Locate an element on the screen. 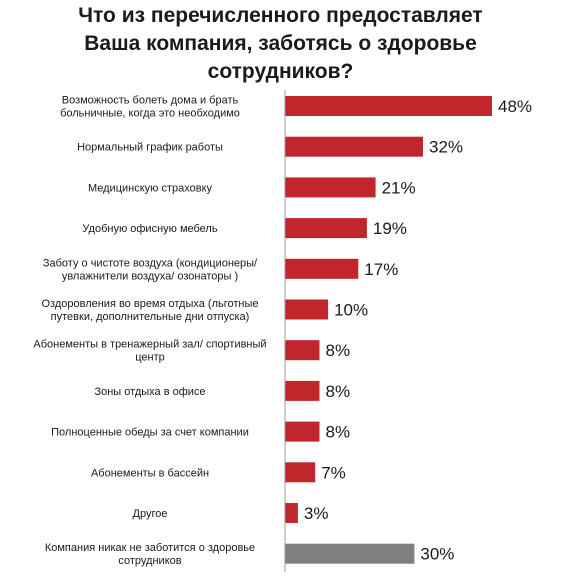  value-label: 30% is located at coordinates (437, 554).